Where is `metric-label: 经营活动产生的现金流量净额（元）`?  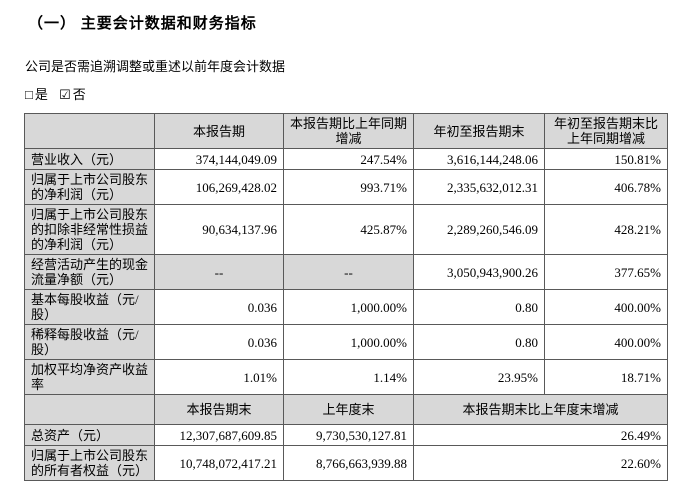
metric-label: 经营活动产生的现金流量净额（元） is located at coordinates (89, 272).